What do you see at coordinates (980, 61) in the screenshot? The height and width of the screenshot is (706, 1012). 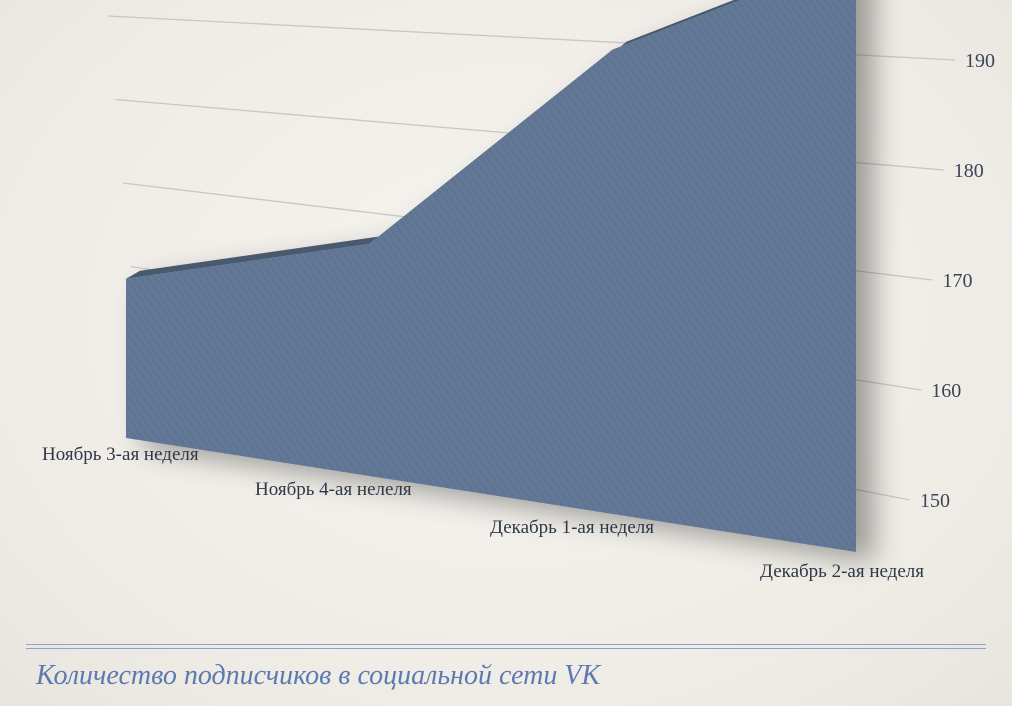 I see `y-tick-label: 190` at bounding box center [980, 61].